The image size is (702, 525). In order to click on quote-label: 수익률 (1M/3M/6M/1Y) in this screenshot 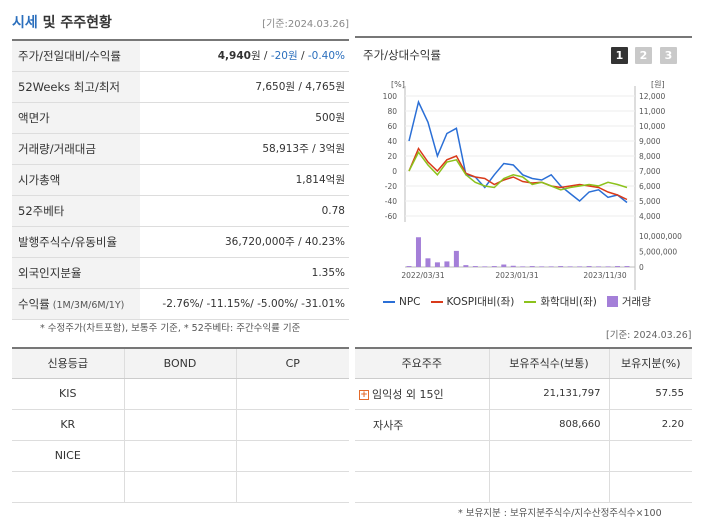, I will do `click(76, 304)`.